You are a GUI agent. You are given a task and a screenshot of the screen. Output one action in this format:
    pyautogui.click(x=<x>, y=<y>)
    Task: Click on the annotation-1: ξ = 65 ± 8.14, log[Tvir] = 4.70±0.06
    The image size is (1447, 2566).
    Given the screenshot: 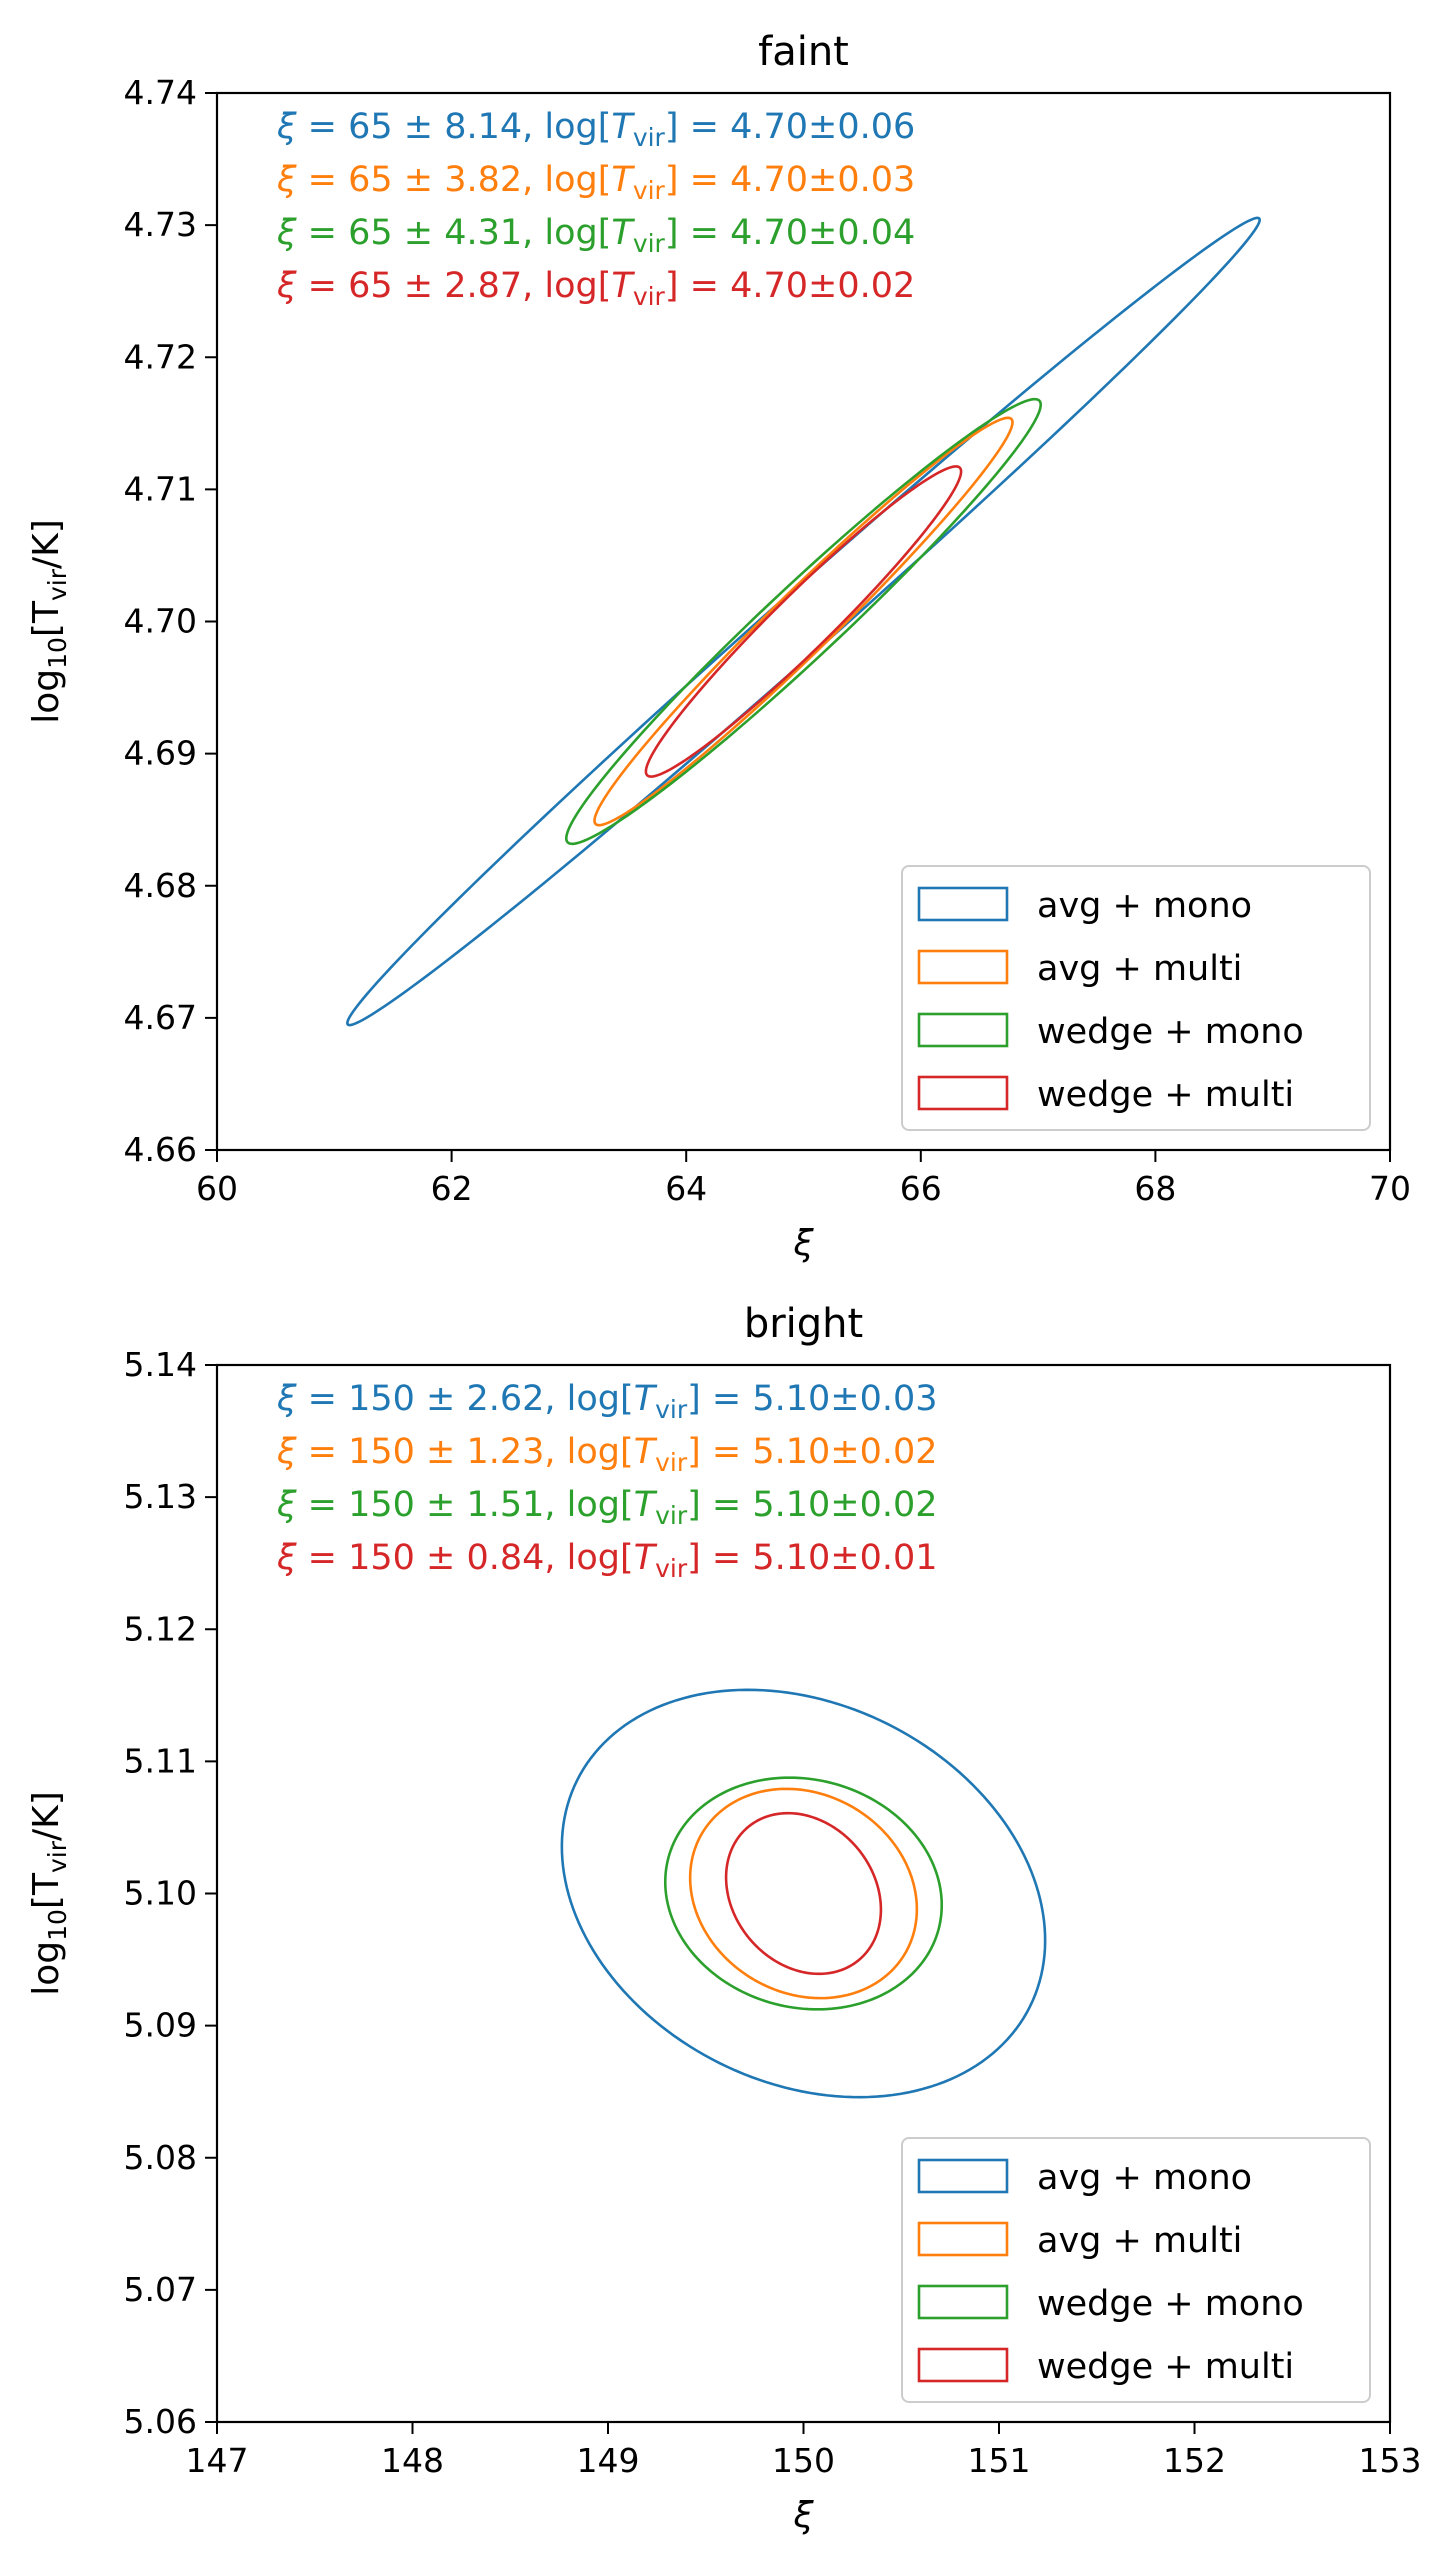 What is the action you would take?
    pyautogui.click(x=595, y=129)
    